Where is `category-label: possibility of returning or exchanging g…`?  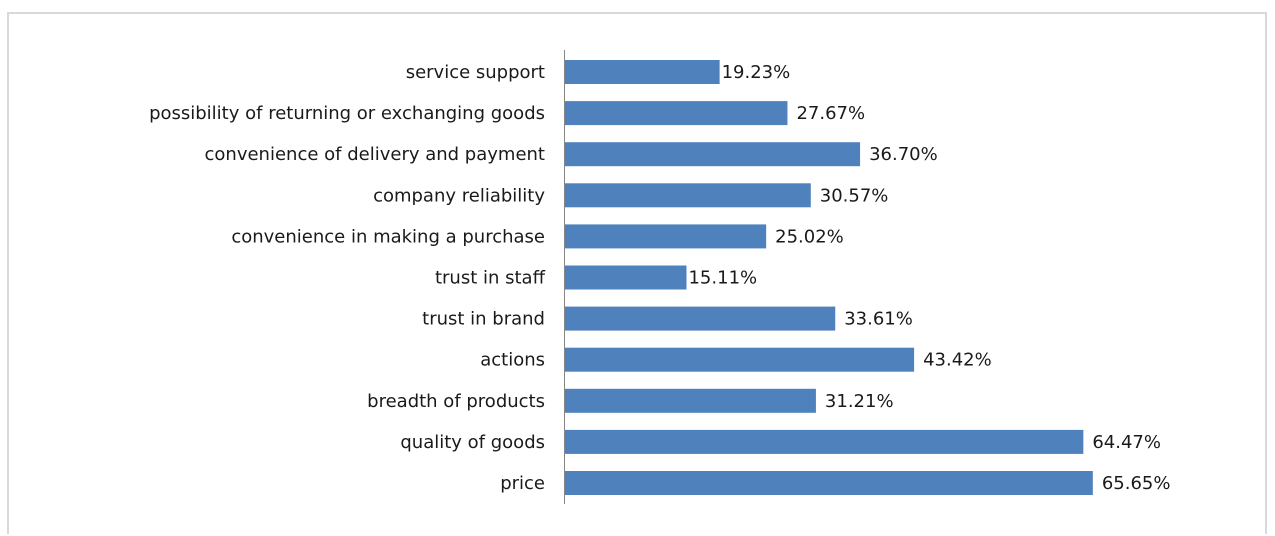
category-label: possibility of returning or exchanging g… is located at coordinates (347, 113).